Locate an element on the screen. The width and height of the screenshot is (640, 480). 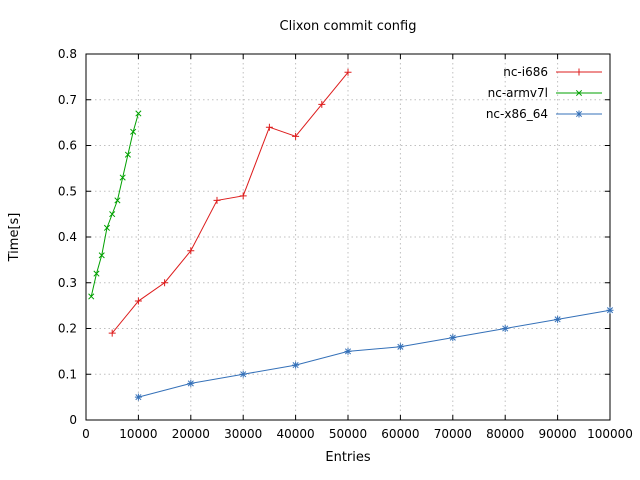
x-tick-label: 100000 is located at coordinates (610, 434).